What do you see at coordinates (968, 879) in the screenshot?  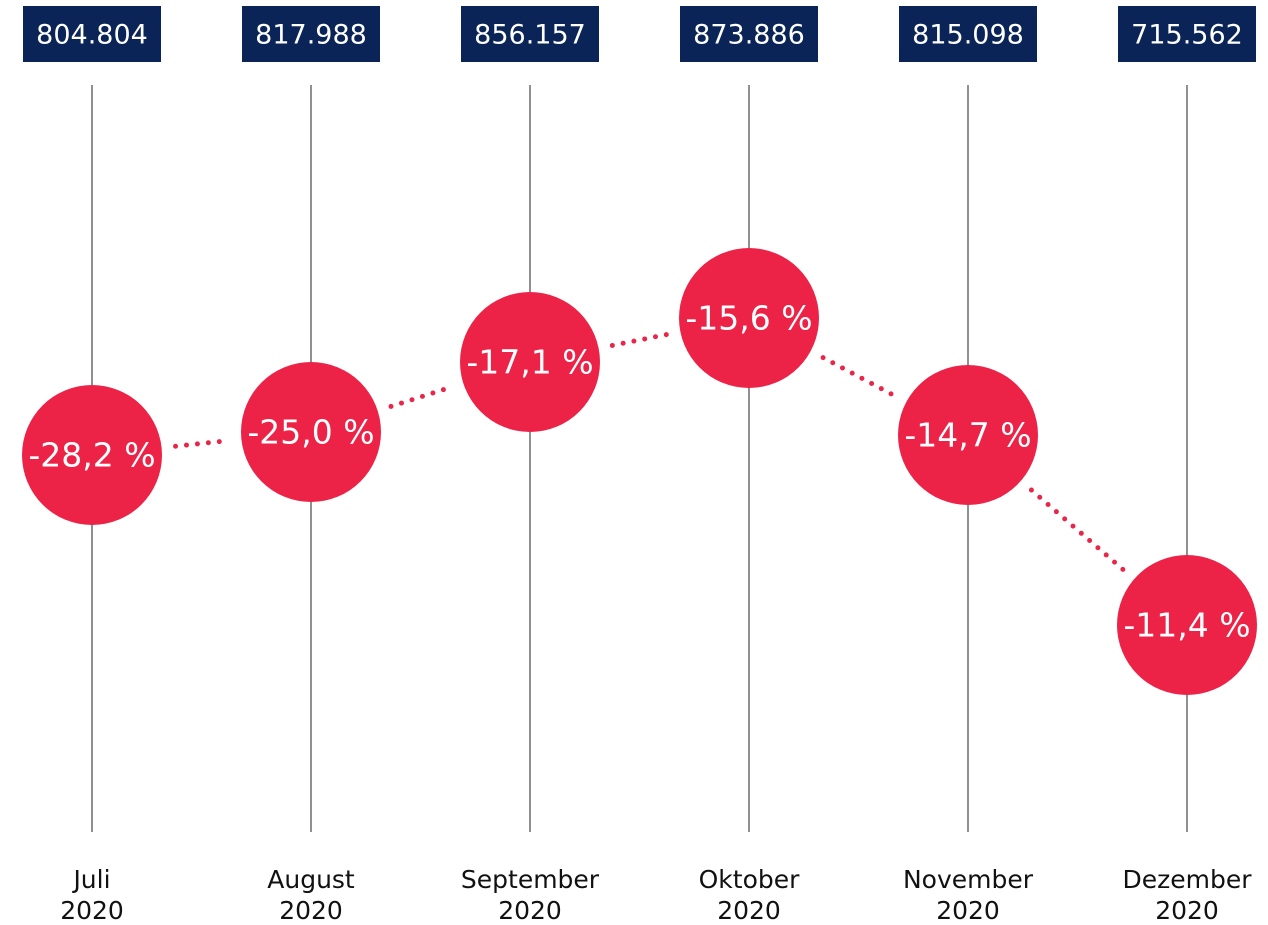 I see `month-label: November` at bounding box center [968, 879].